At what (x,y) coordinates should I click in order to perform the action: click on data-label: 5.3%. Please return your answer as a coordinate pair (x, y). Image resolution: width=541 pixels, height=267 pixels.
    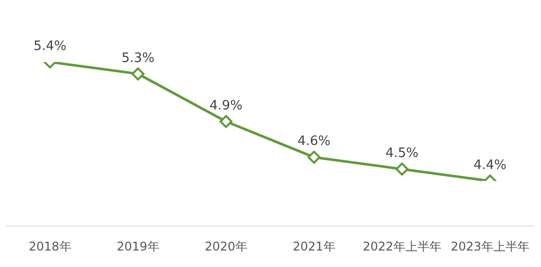
    Looking at the image, I should click on (138, 58).